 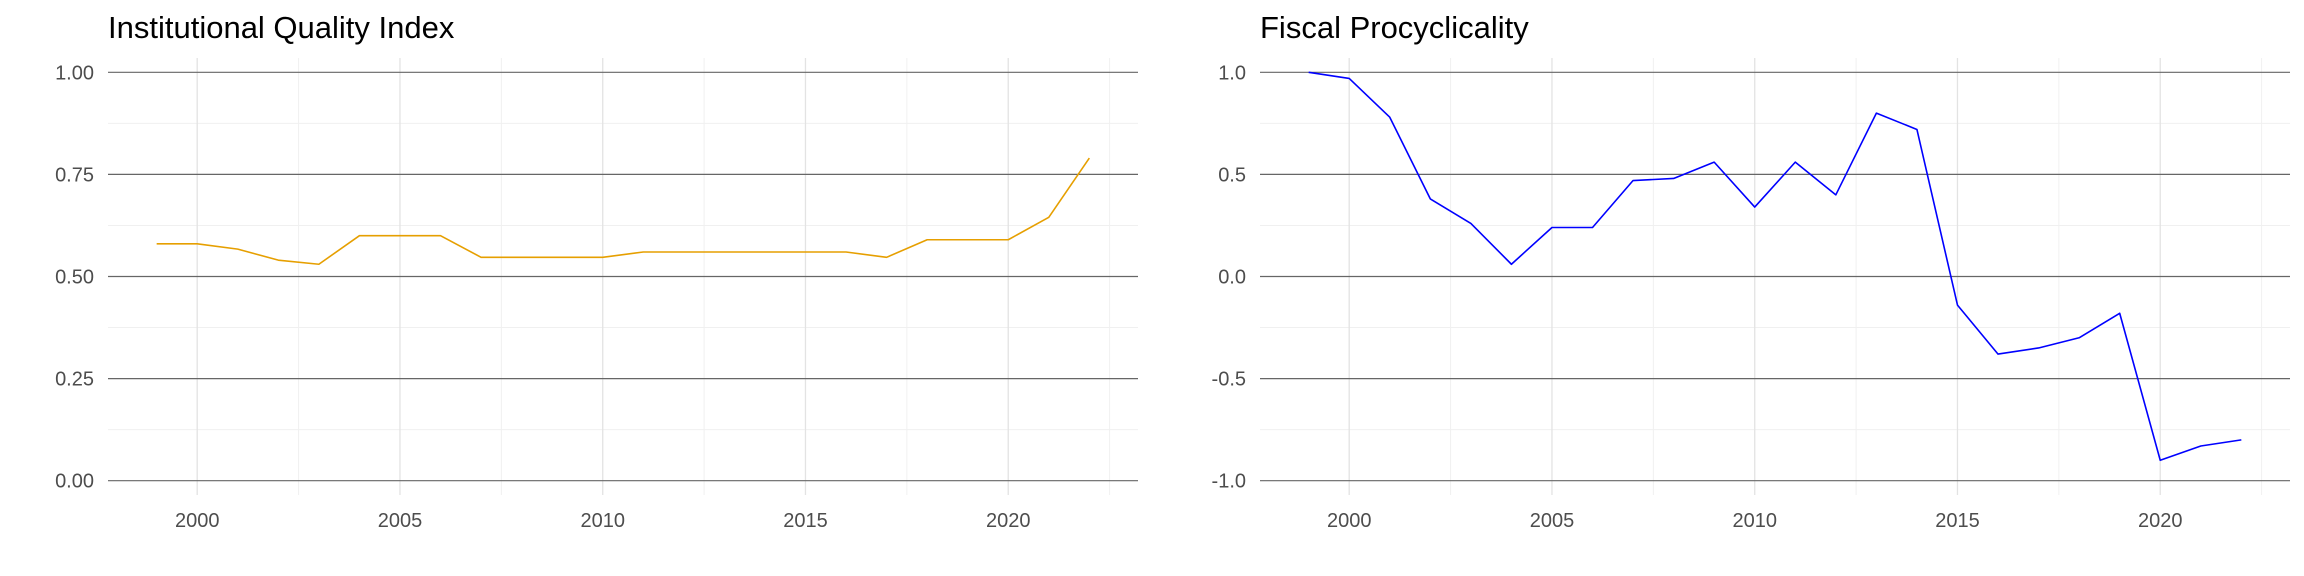 I want to click on y-tick-label: 0.00, so click(x=74, y=482).